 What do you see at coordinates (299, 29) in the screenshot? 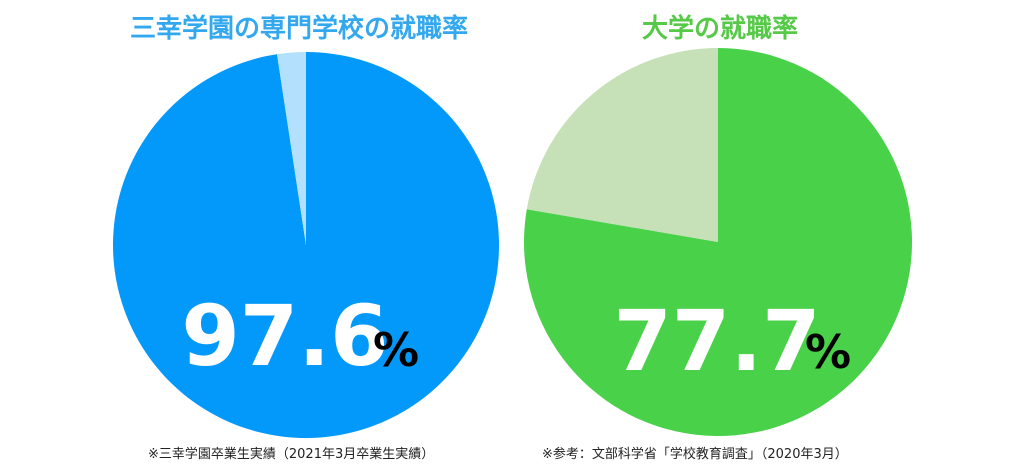
I see `chart-title: 三幸学園の専門学校の就職率` at bounding box center [299, 29].